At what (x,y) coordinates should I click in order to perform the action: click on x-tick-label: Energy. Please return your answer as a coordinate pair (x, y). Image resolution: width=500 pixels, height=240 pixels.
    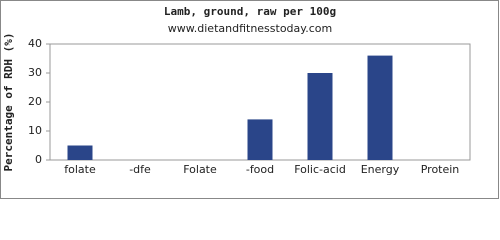
    Looking at the image, I should click on (380, 169).